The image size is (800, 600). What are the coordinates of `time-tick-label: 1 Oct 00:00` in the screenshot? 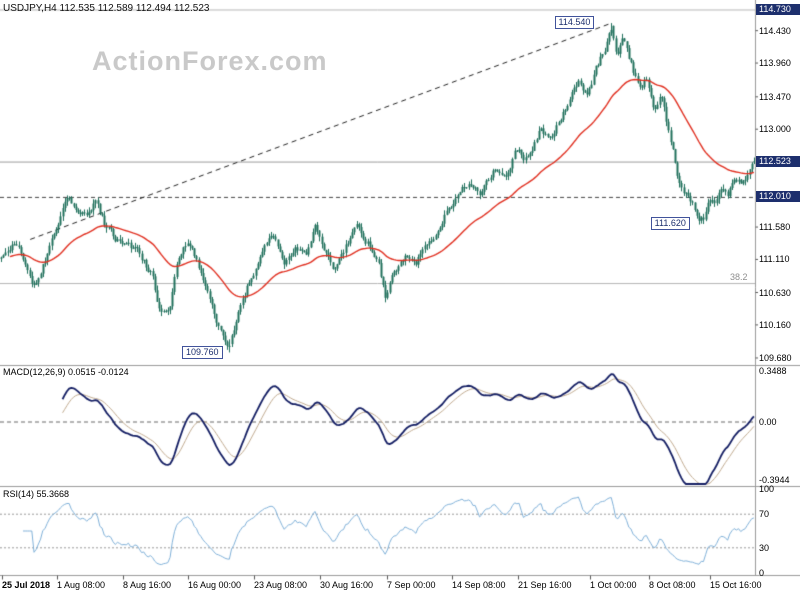 It's located at (613, 585).